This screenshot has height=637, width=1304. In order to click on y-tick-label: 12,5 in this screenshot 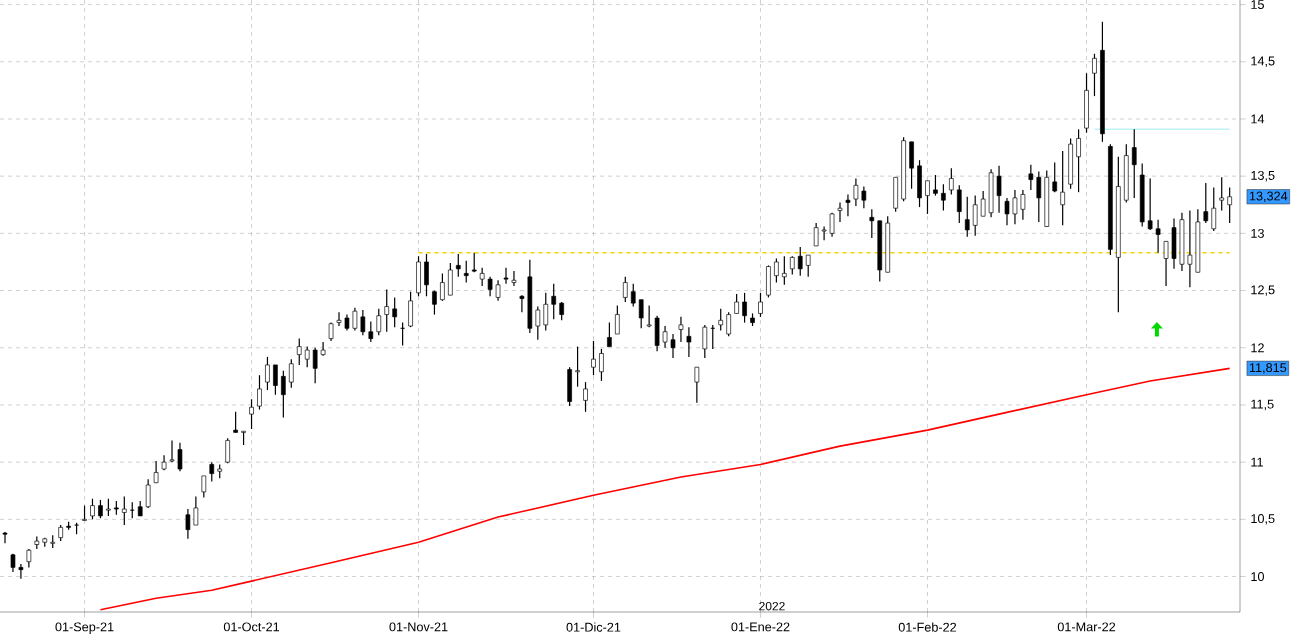, I will do `click(1263, 290)`.